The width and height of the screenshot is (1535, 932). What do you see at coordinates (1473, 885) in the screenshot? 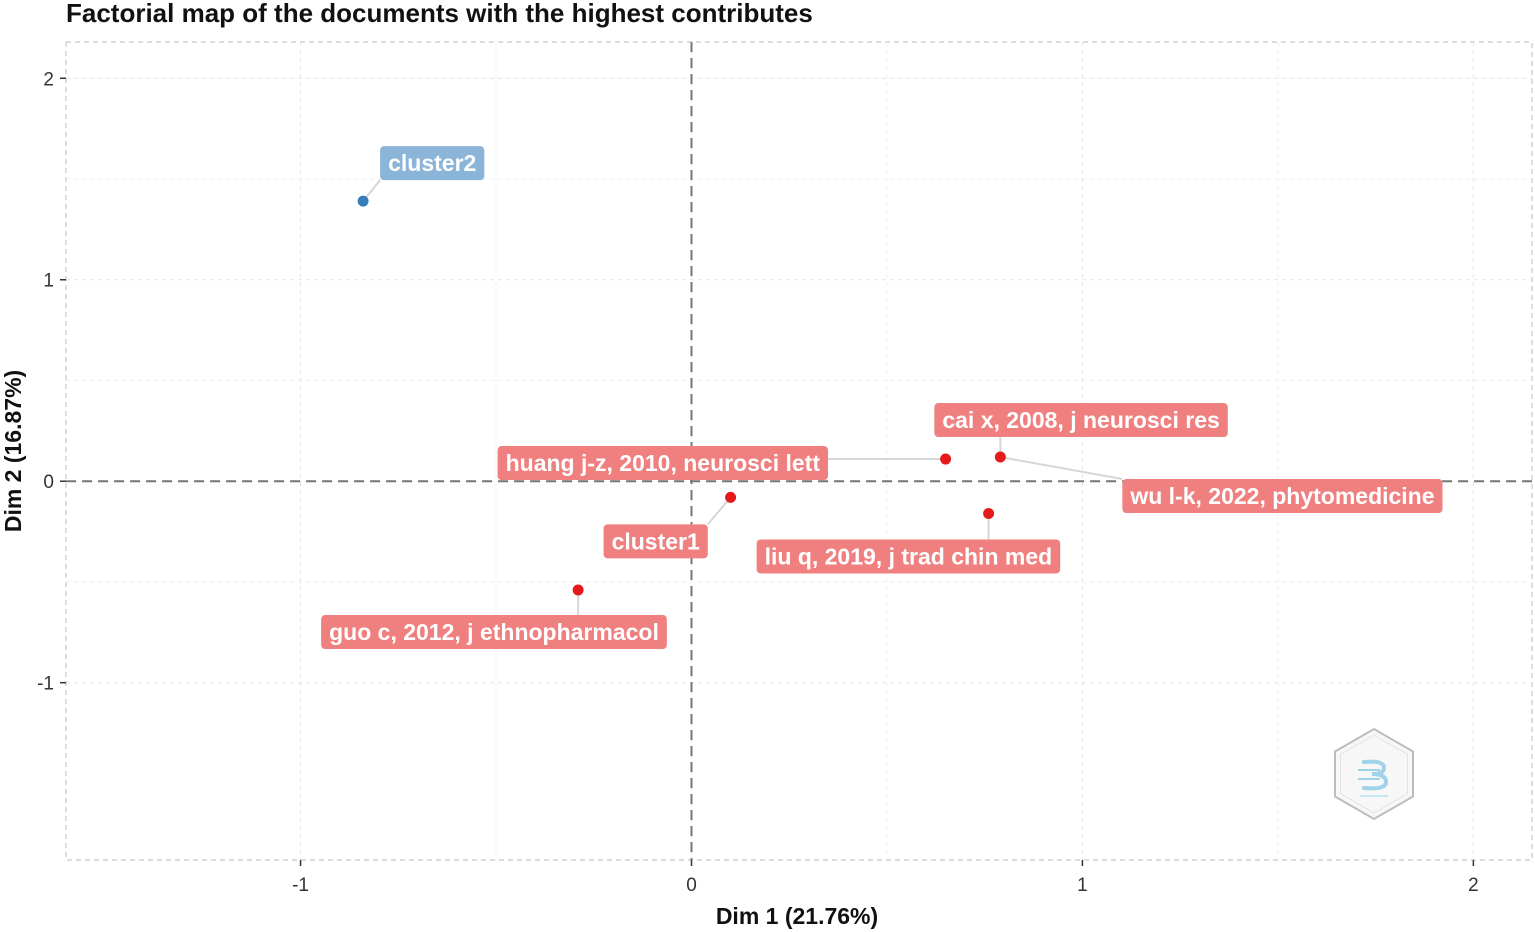
I see `x-tick-label: 2` at bounding box center [1473, 885].